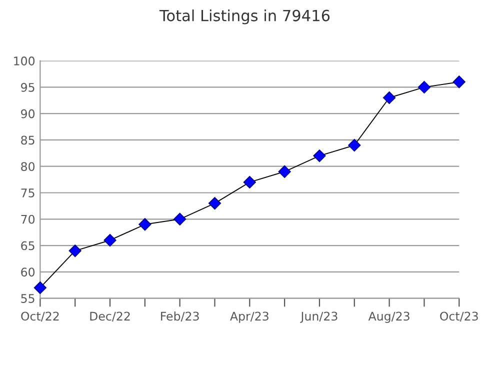 This screenshot has width=490, height=380. What do you see at coordinates (40, 317) in the screenshot?
I see `x-tick-label: Oct/22` at bounding box center [40, 317].